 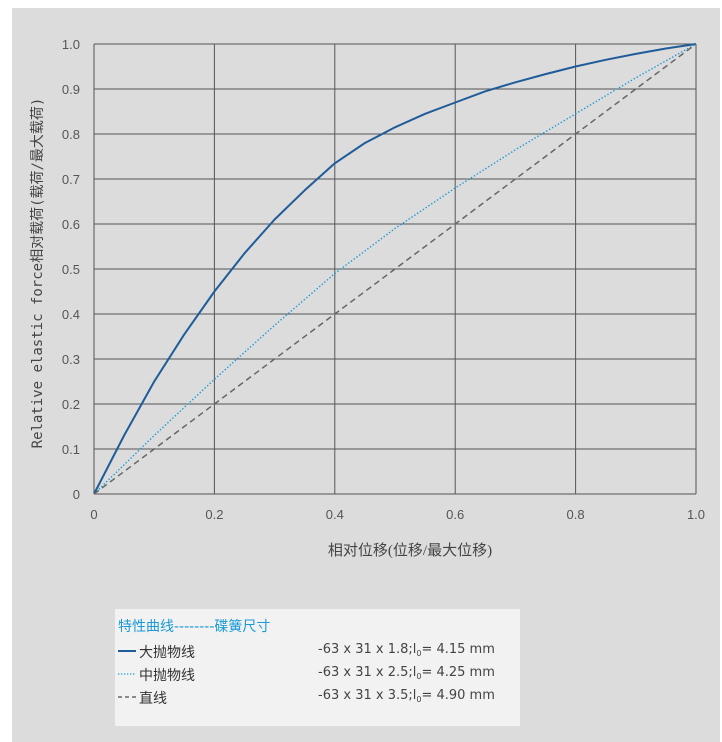 I want to click on y-axis-title: Relative elastic force相对载荷(载荷/最大载荷), so click(x=38, y=273).